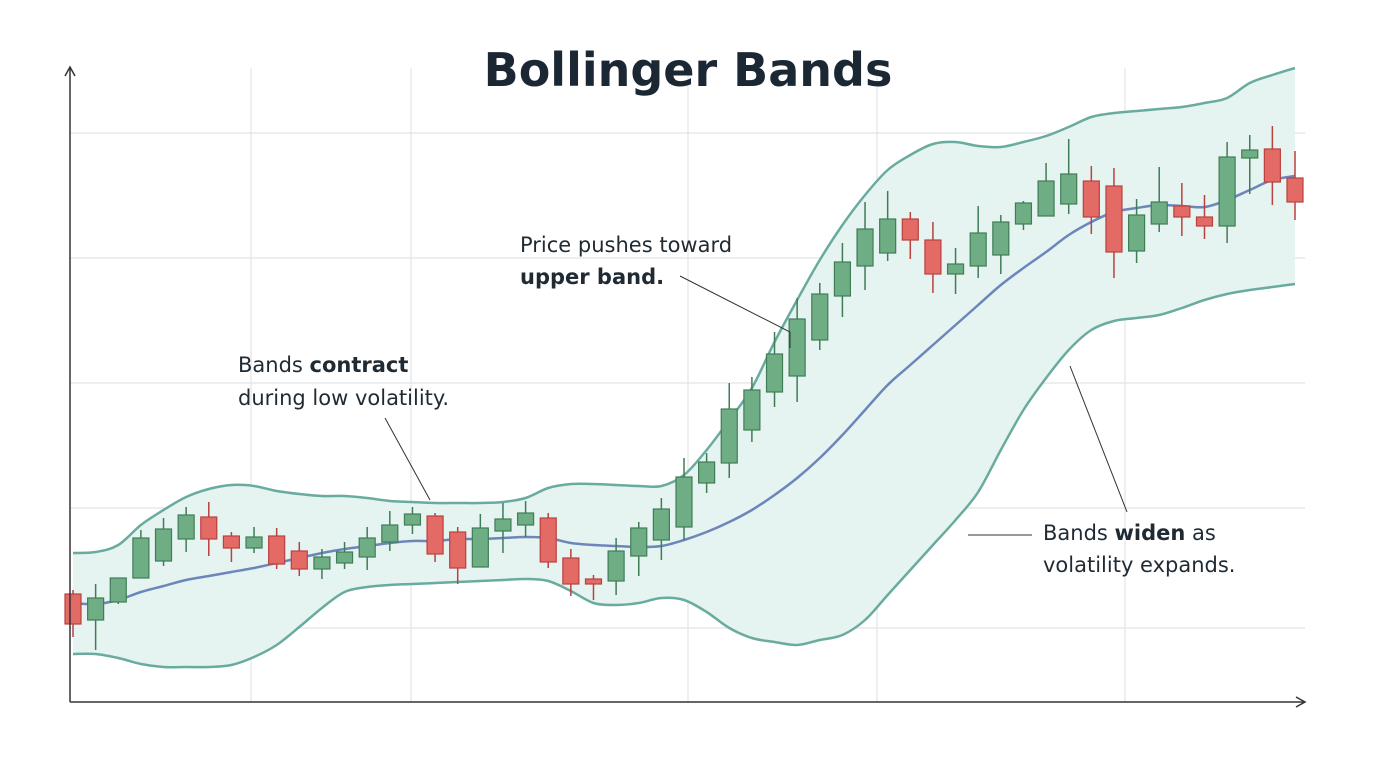  Describe the element at coordinates (1102, 471) in the screenshot. I see `annotation-widen: Bands widen as volatility expands.` at that location.